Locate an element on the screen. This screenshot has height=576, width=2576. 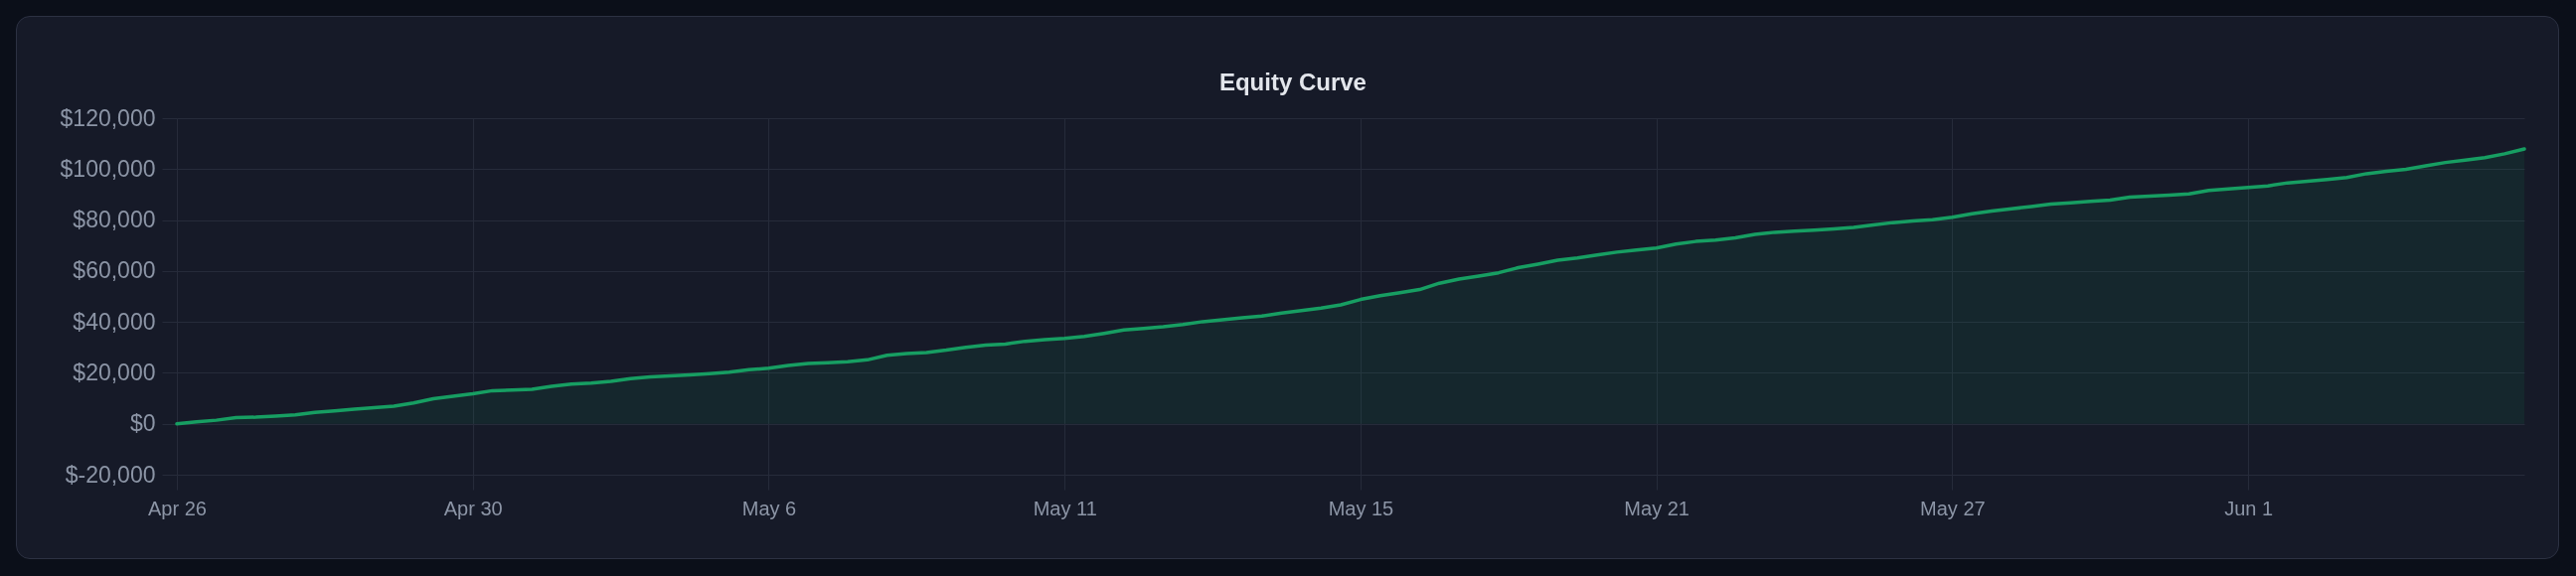
y-tick-label: $20,000 is located at coordinates (114, 372).